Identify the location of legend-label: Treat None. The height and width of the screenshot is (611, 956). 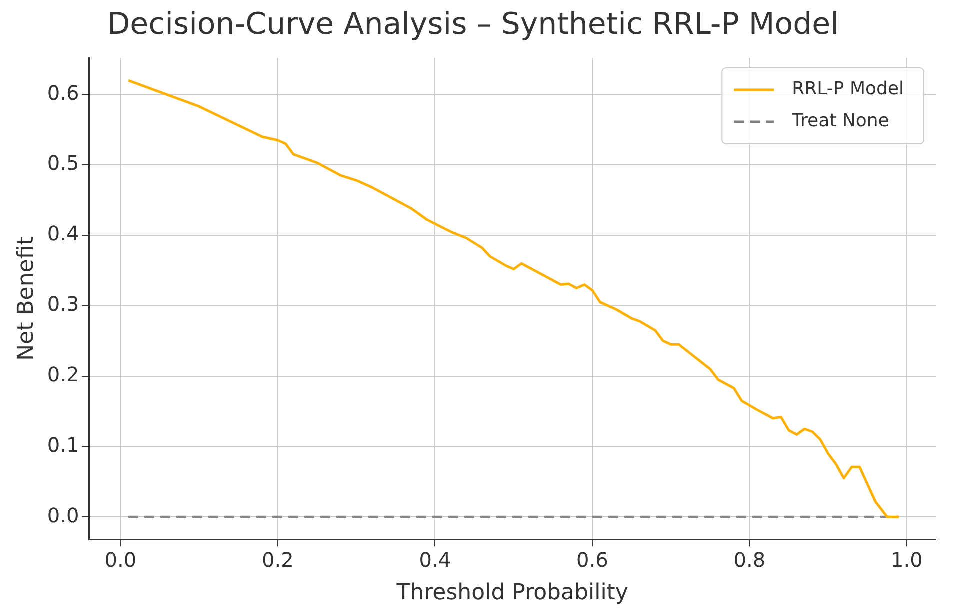
(840, 121).